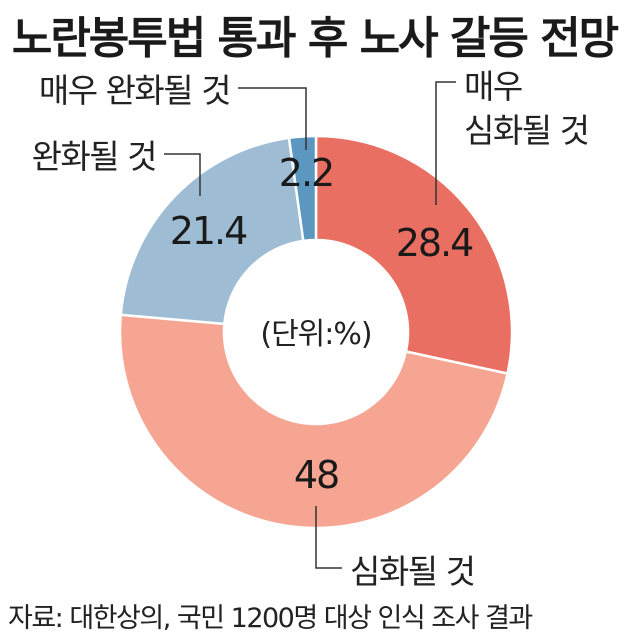  What do you see at coordinates (412, 571) in the screenshot?
I see `slice-label-1-line-0: 심화될 것` at bounding box center [412, 571].